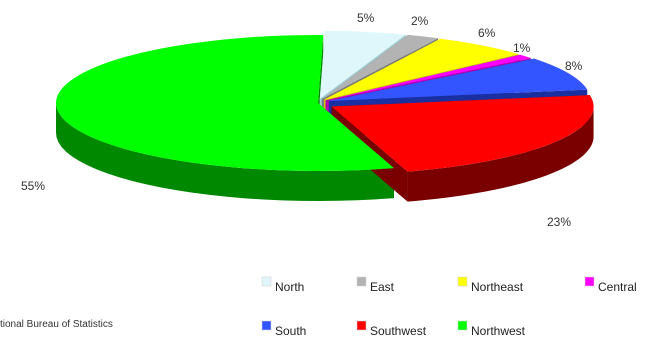 This screenshot has height=358, width=662. What do you see at coordinates (420, 21) in the screenshot?
I see `slice-label-east: 2%` at bounding box center [420, 21].